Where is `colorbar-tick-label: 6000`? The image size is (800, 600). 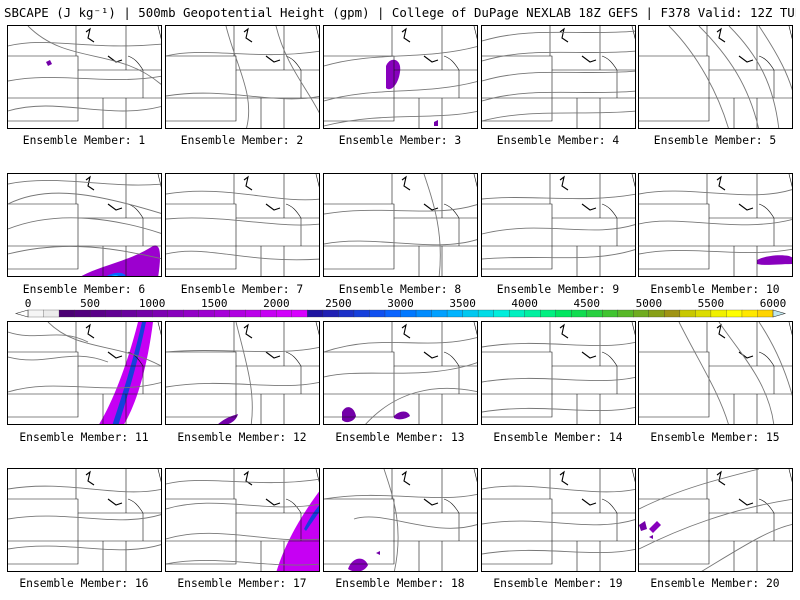 colorbar-tick-label: 6000 is located at coordinates (773, 303).